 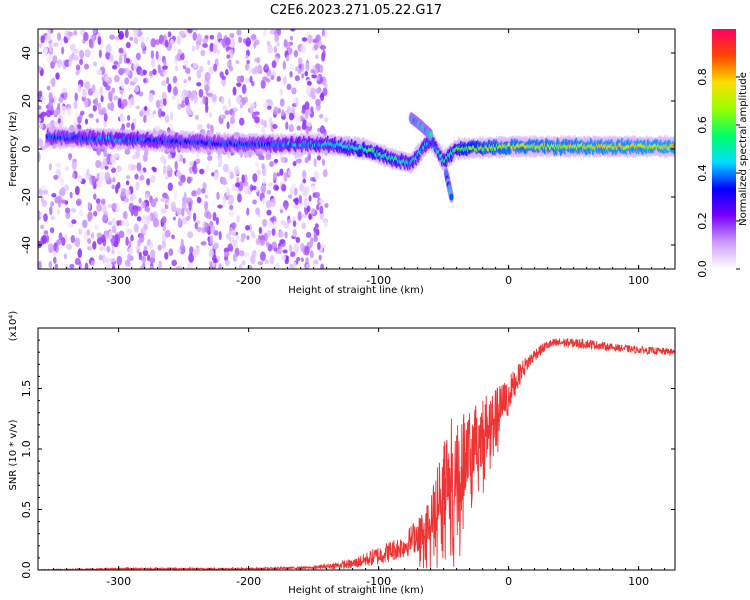 What do you see at coordinates (13, 149) in the screenshot?
I see `spectrogram-y-label: Frequency (Hz)` at bounding box center [13, 149].